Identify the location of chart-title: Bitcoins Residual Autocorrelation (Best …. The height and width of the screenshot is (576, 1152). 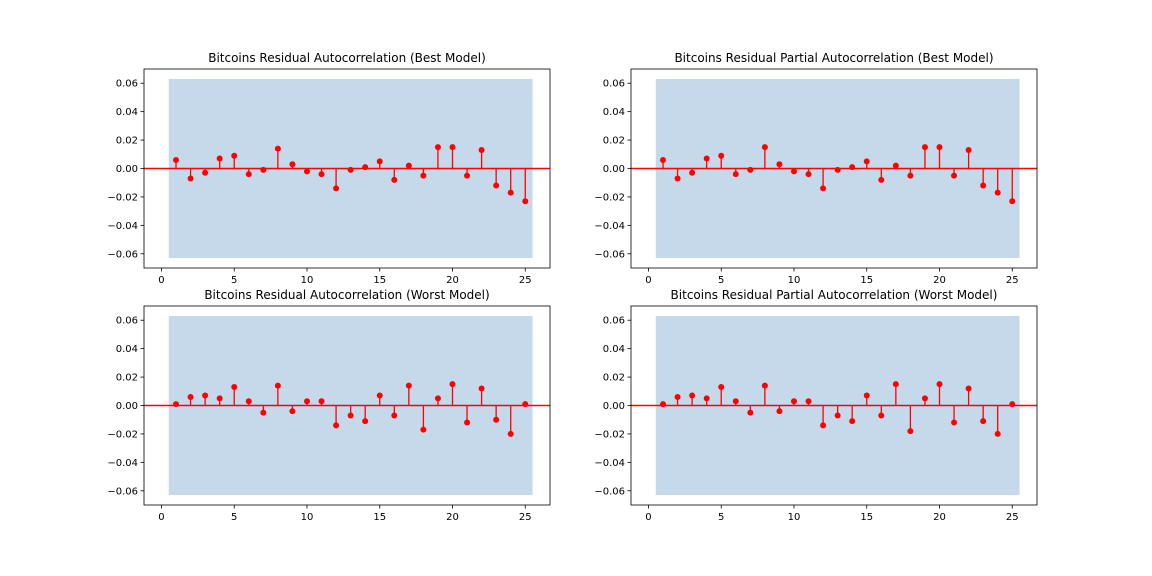
(347, 58).